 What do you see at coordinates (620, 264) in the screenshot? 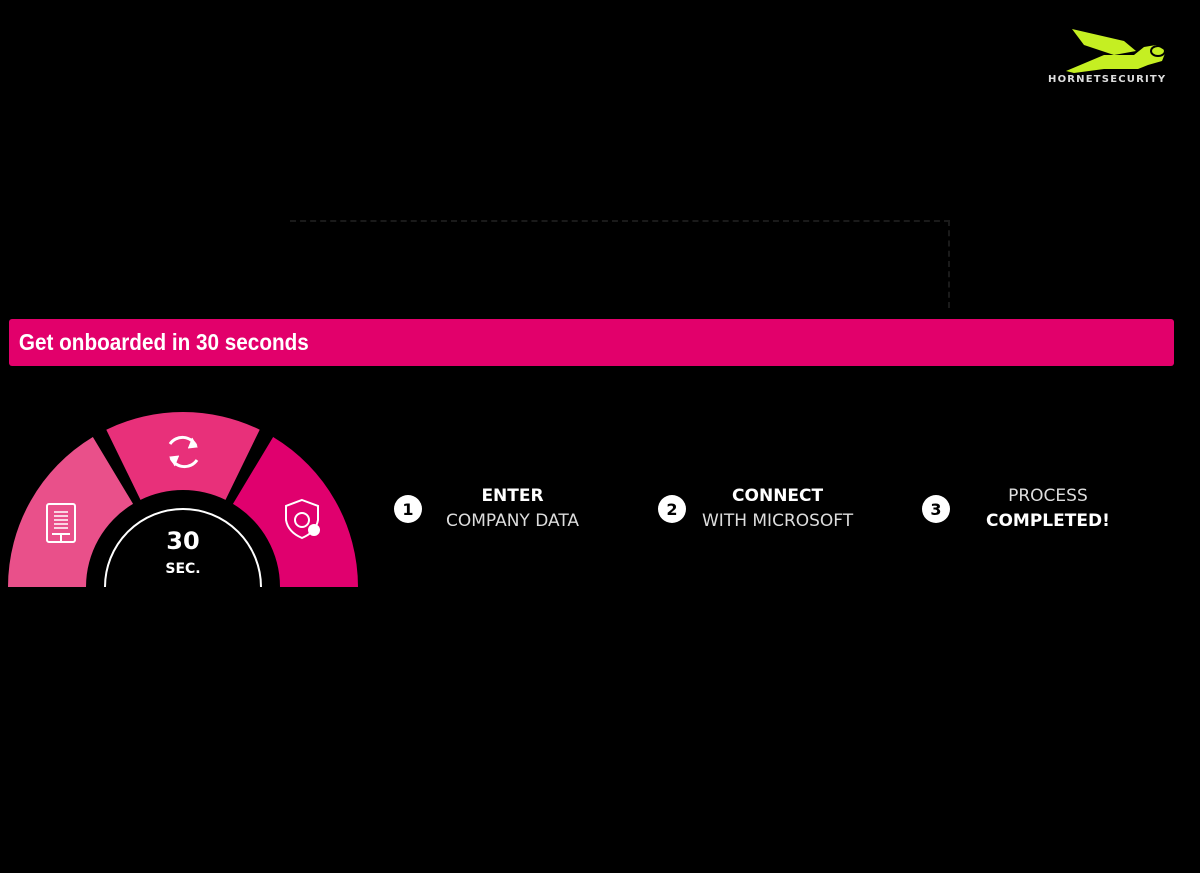
I see `dashed-frame` at bounding box center [620, 264].